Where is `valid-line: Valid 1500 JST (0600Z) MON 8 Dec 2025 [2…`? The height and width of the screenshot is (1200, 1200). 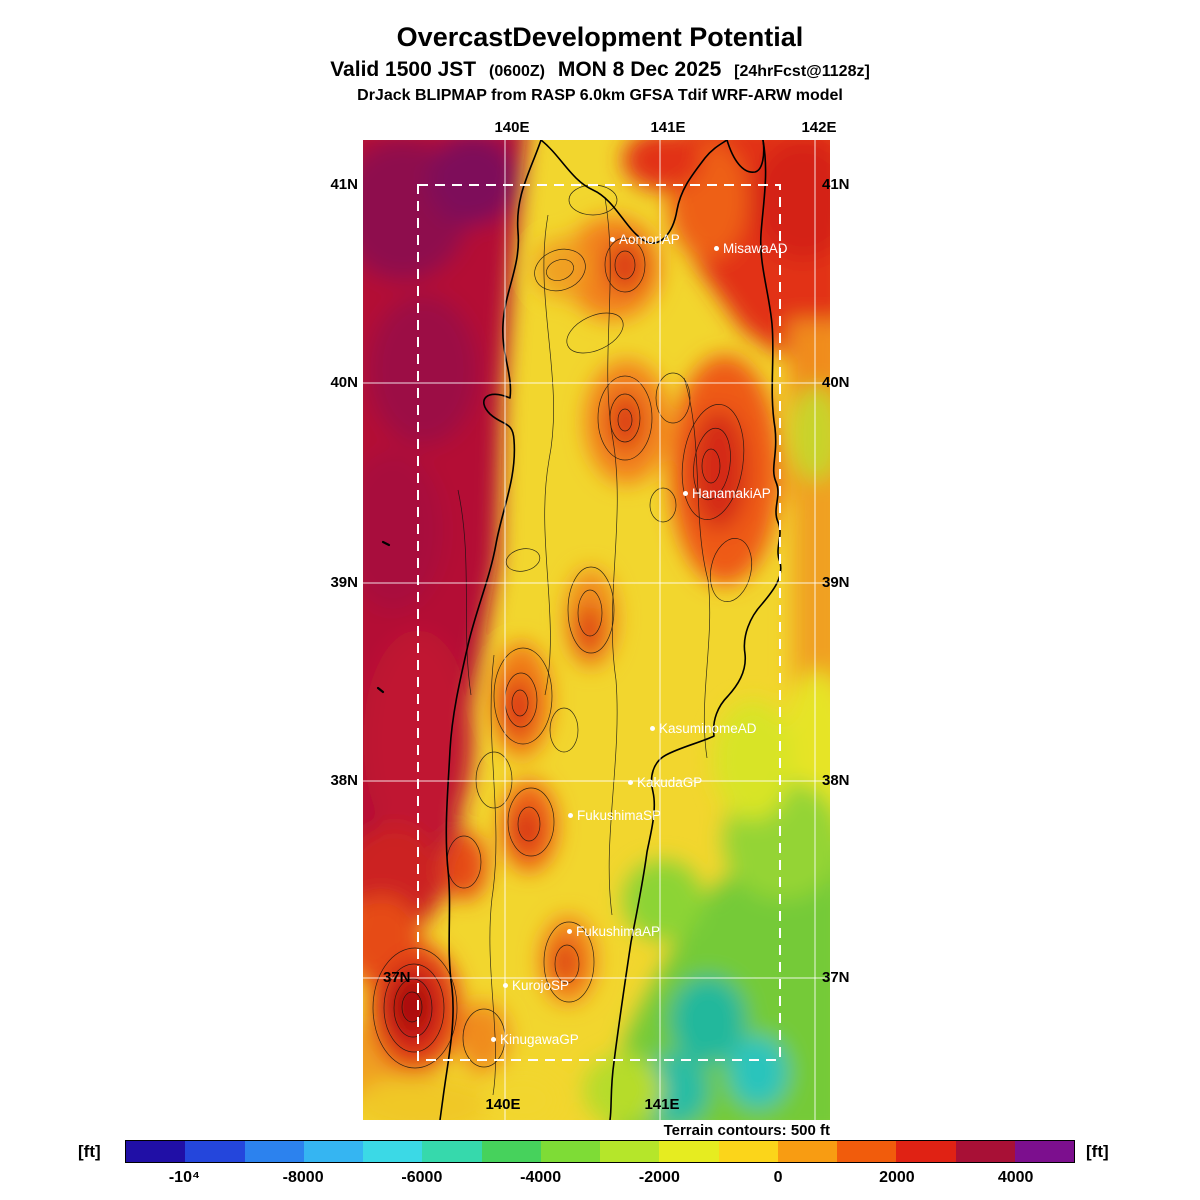
valid-line: Valid 1500 JST (0600Z) MON 8 Dec 2025 [2… is located at coordinates (600, 70).